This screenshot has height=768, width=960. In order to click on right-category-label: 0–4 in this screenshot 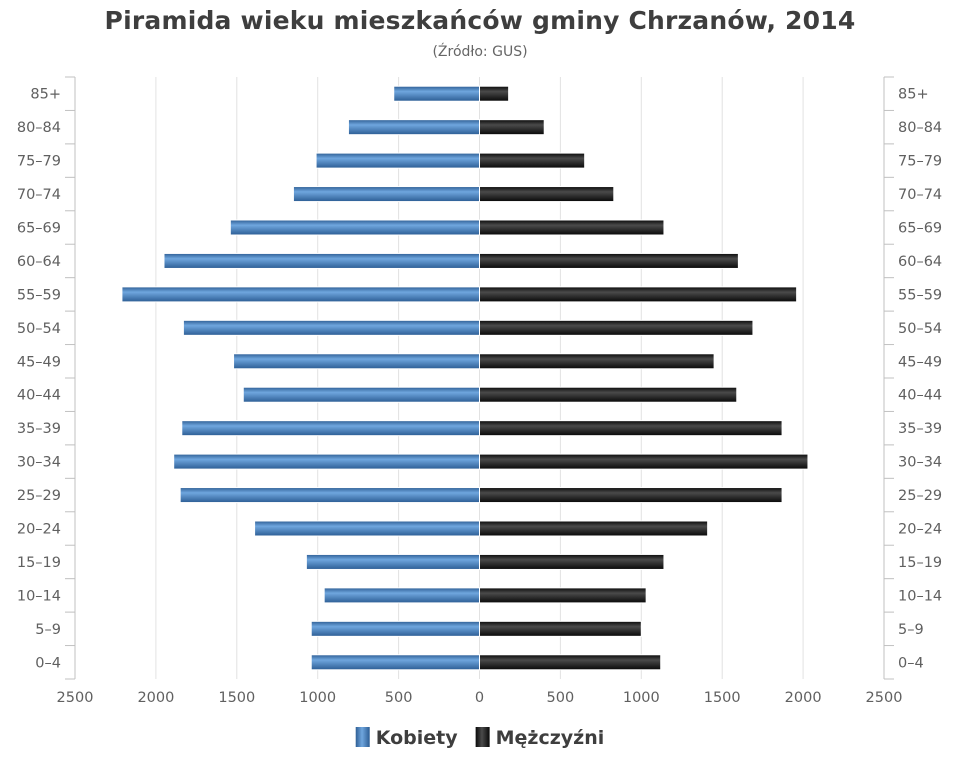, I will do `click(911, 663)`.